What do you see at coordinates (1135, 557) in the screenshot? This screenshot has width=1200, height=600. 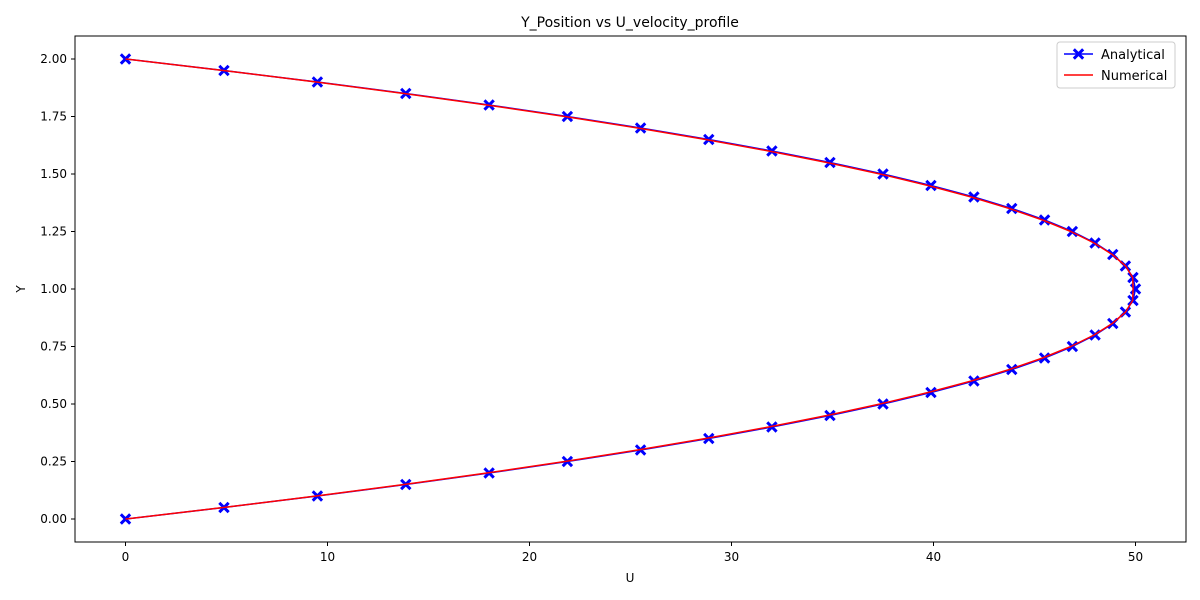 I see `x-tick-label: 50` at bounding box center [1135, 557].